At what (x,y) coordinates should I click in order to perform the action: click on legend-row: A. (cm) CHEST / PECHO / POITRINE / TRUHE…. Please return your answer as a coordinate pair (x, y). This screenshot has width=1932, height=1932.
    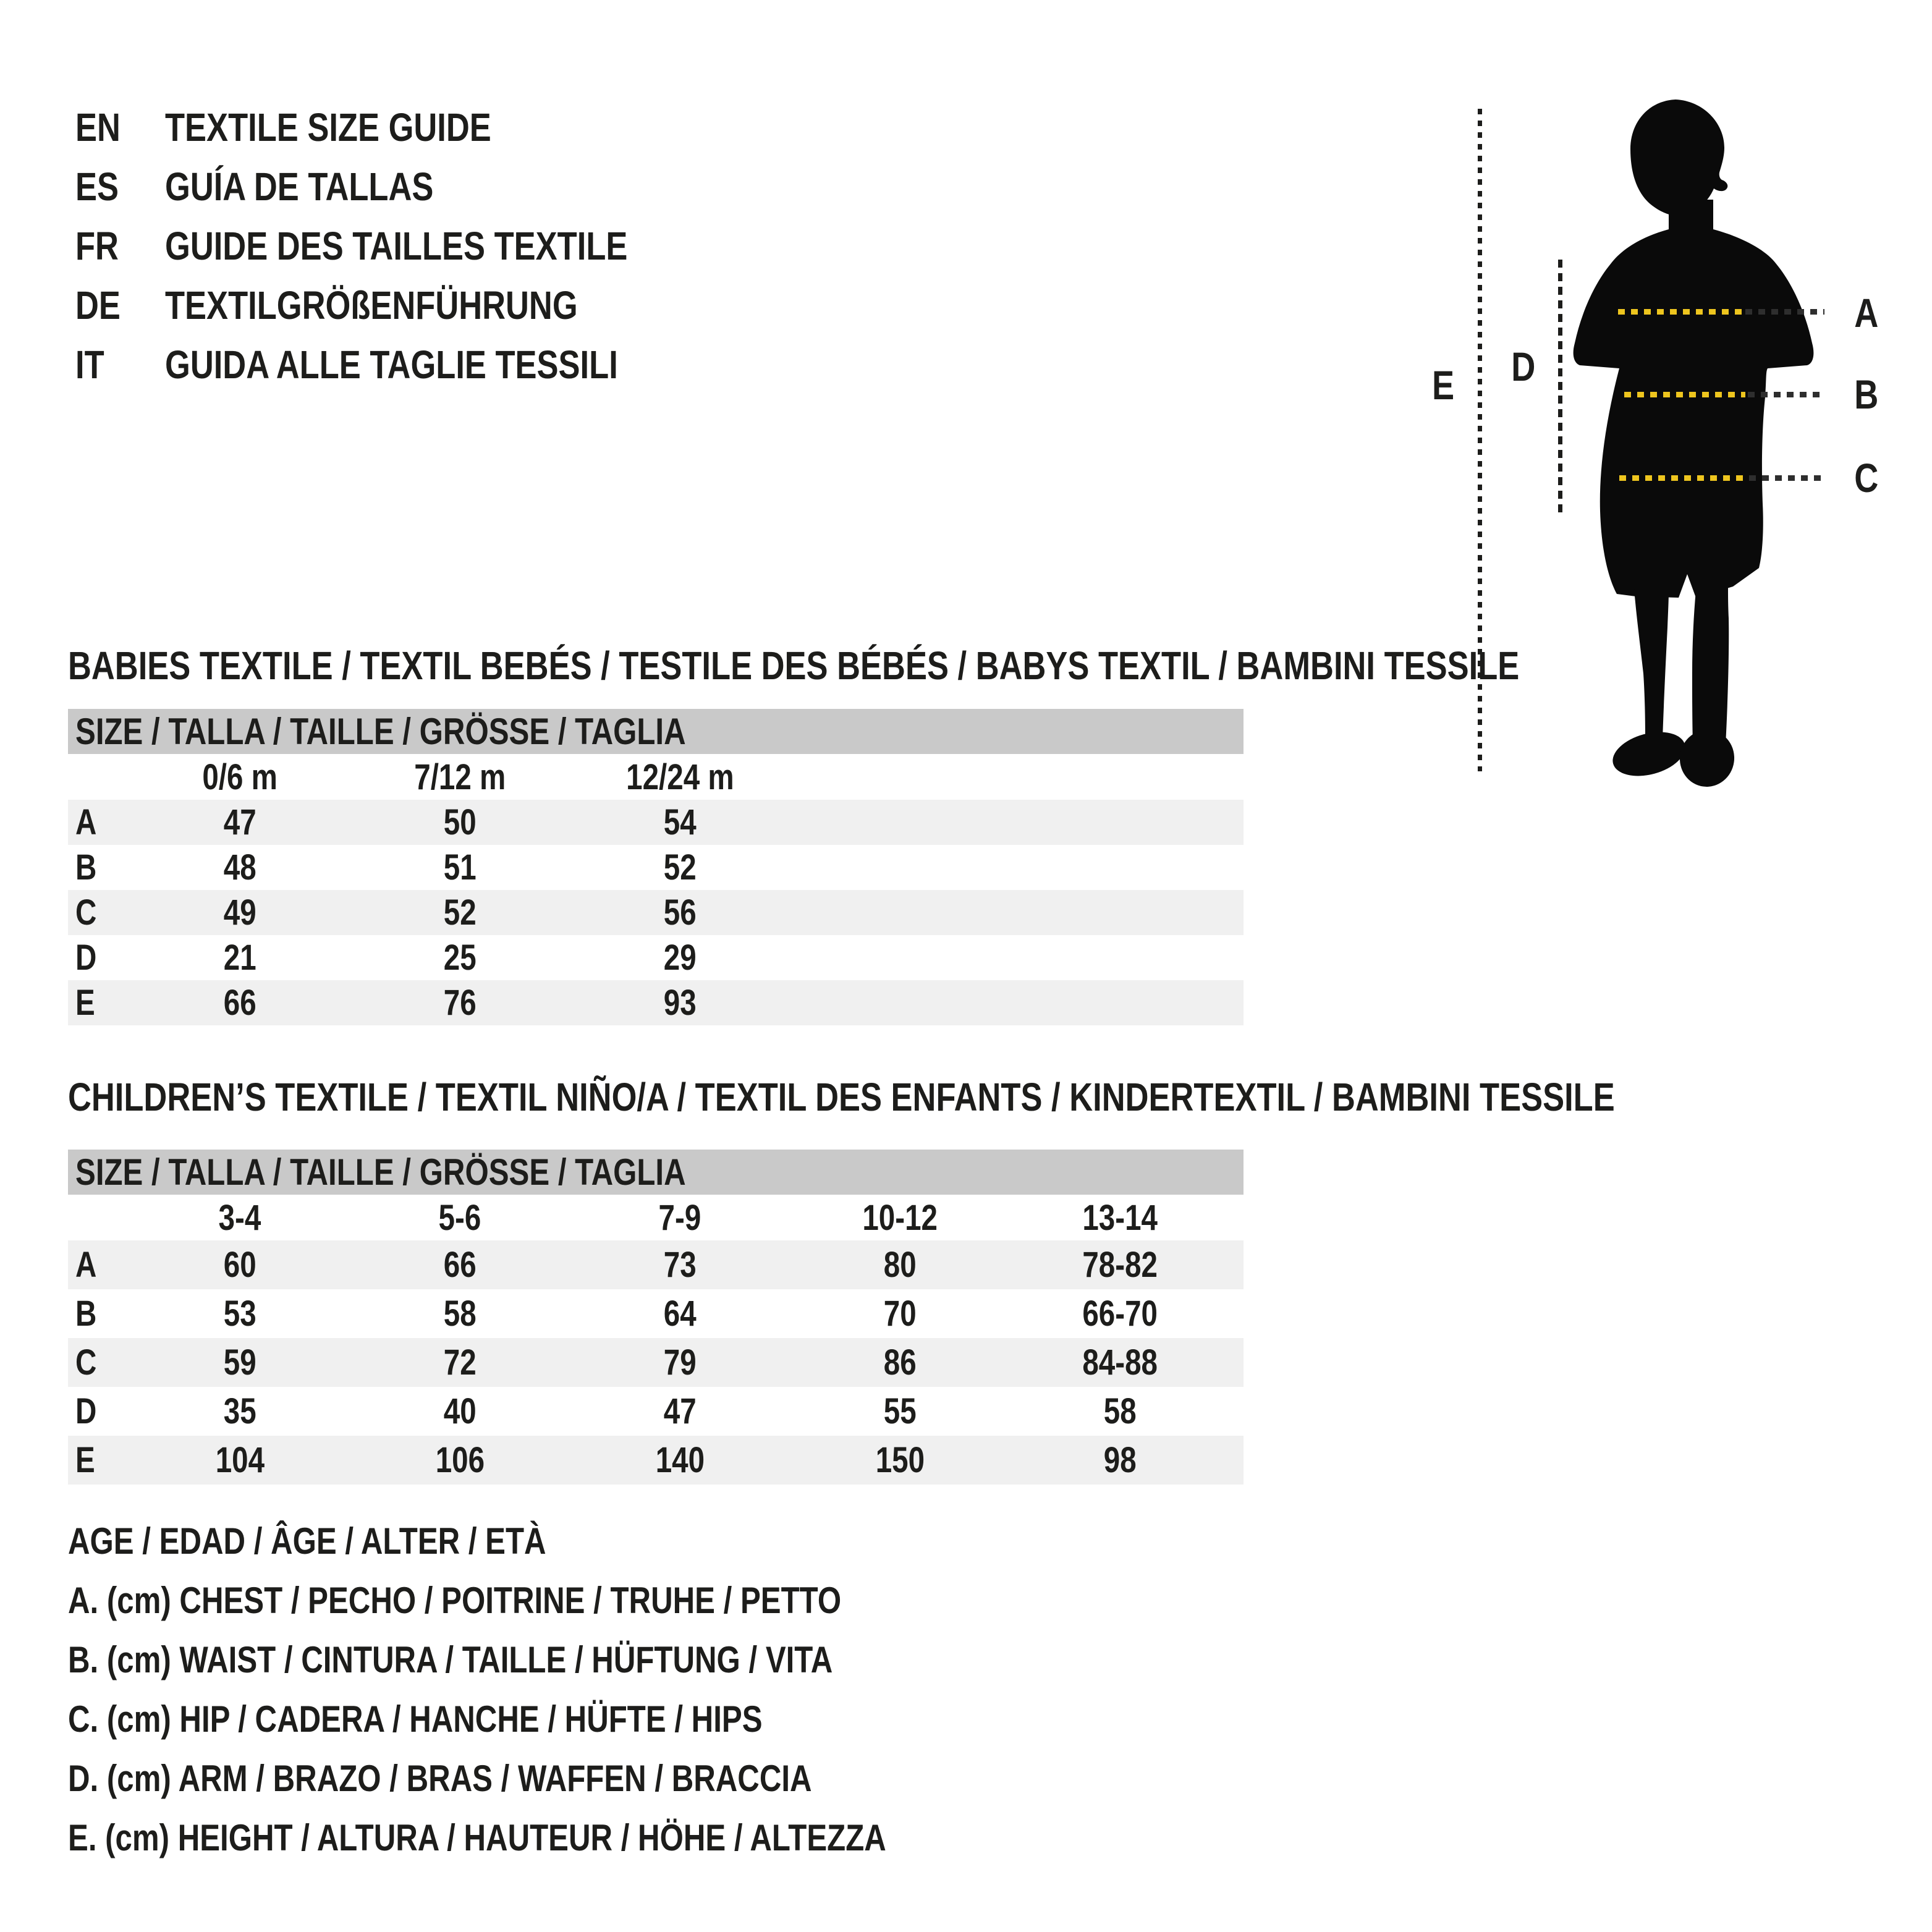
    Looking at the image, I should click on (567, 1600).